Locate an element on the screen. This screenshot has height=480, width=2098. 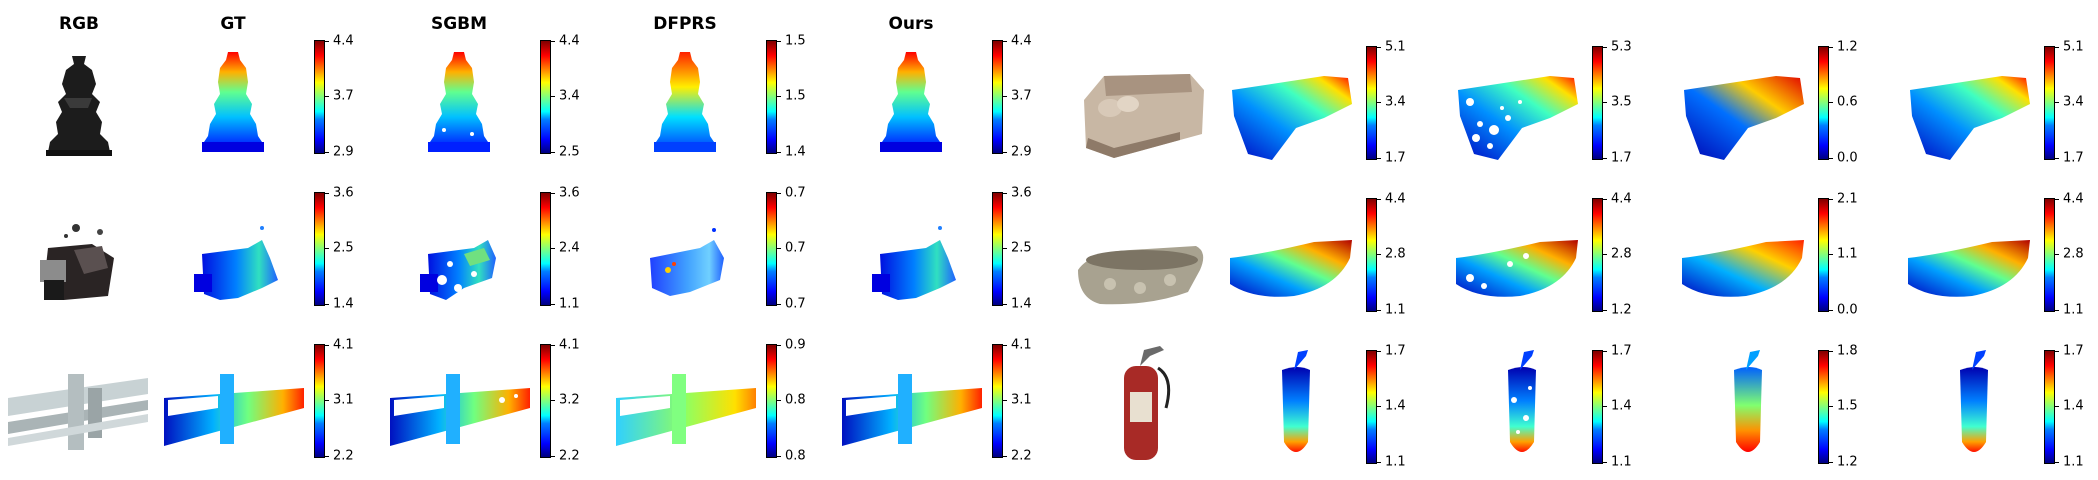
dfprs-chess-piece-depth-map is located at coordinates (685, 103).